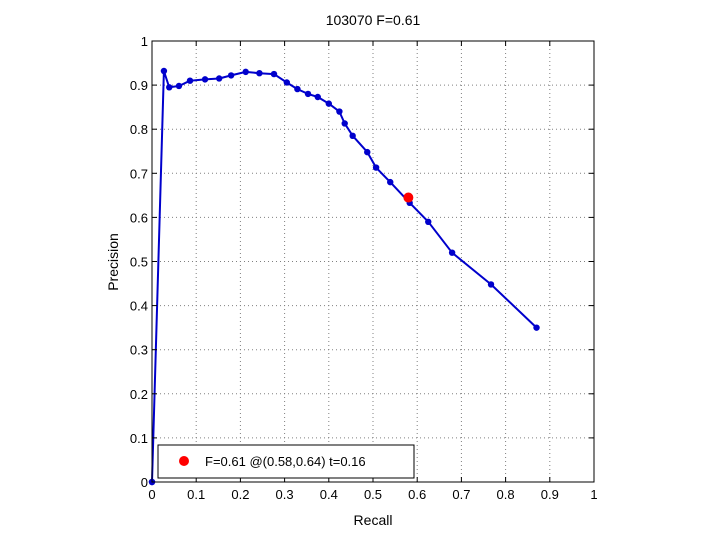 This screenshot has width=720, height=540. I want to click on highlight-layer, so click(408, 197).